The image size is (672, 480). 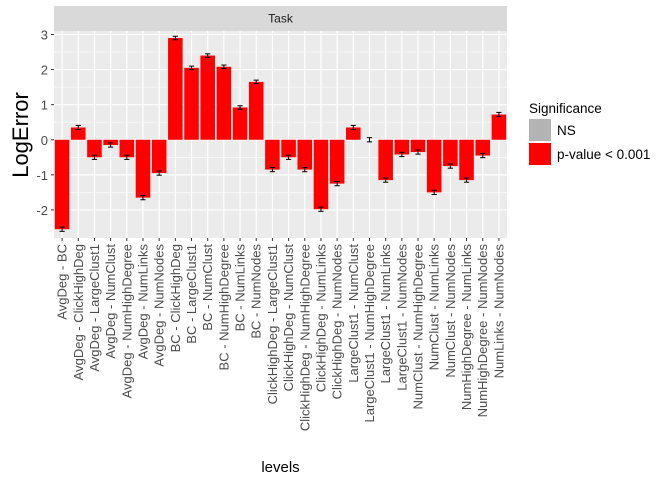 I want to click on x-tick-label: AvgDeg - NumHighDegree, so click(x=126, y=321).